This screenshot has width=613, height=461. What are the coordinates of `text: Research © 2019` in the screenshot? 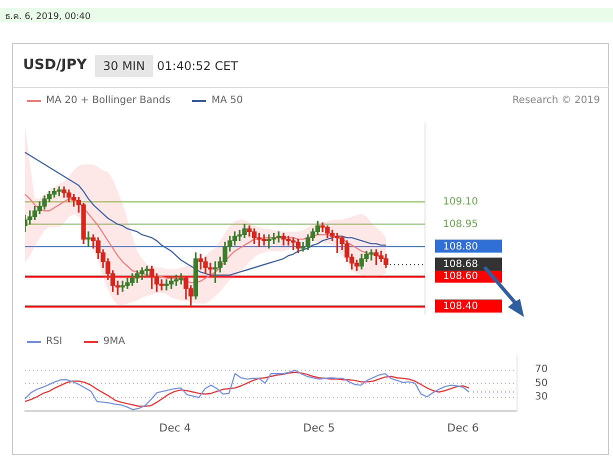 It's located at (556, 100).